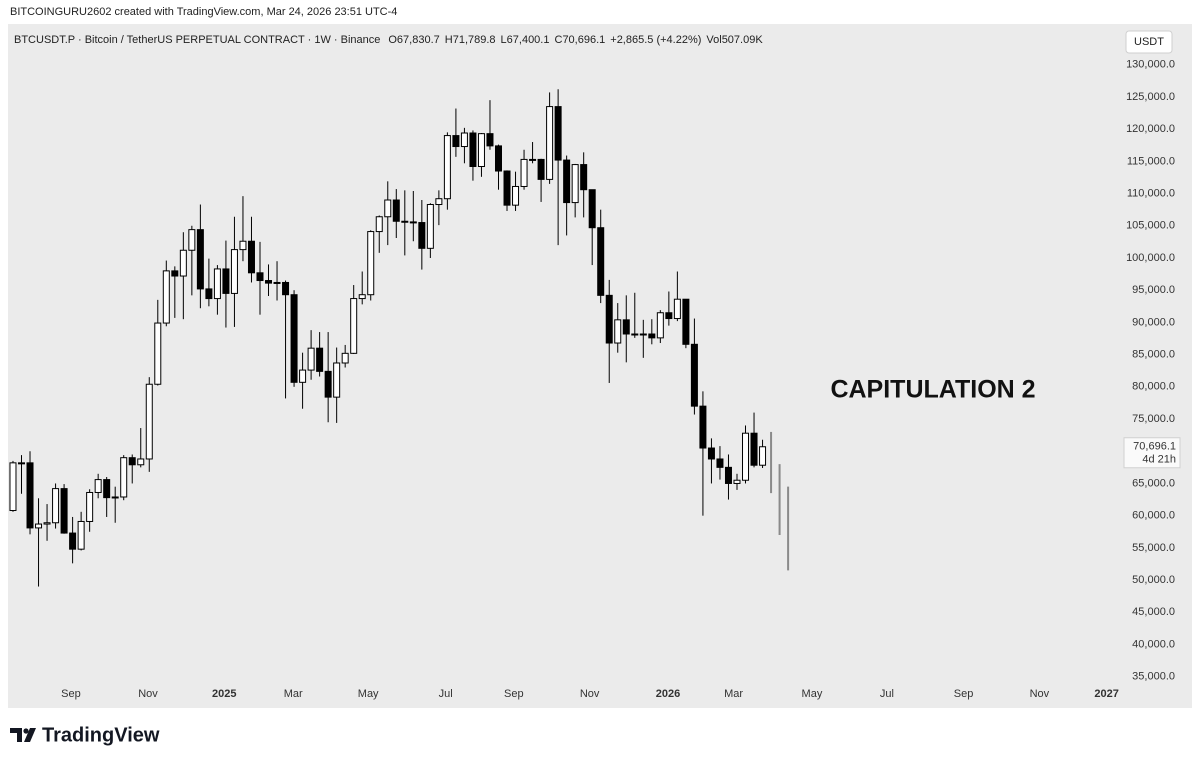  Describe the element at coordinates (392, 40) in the screenshot. I see `legend-key: O` at that location.